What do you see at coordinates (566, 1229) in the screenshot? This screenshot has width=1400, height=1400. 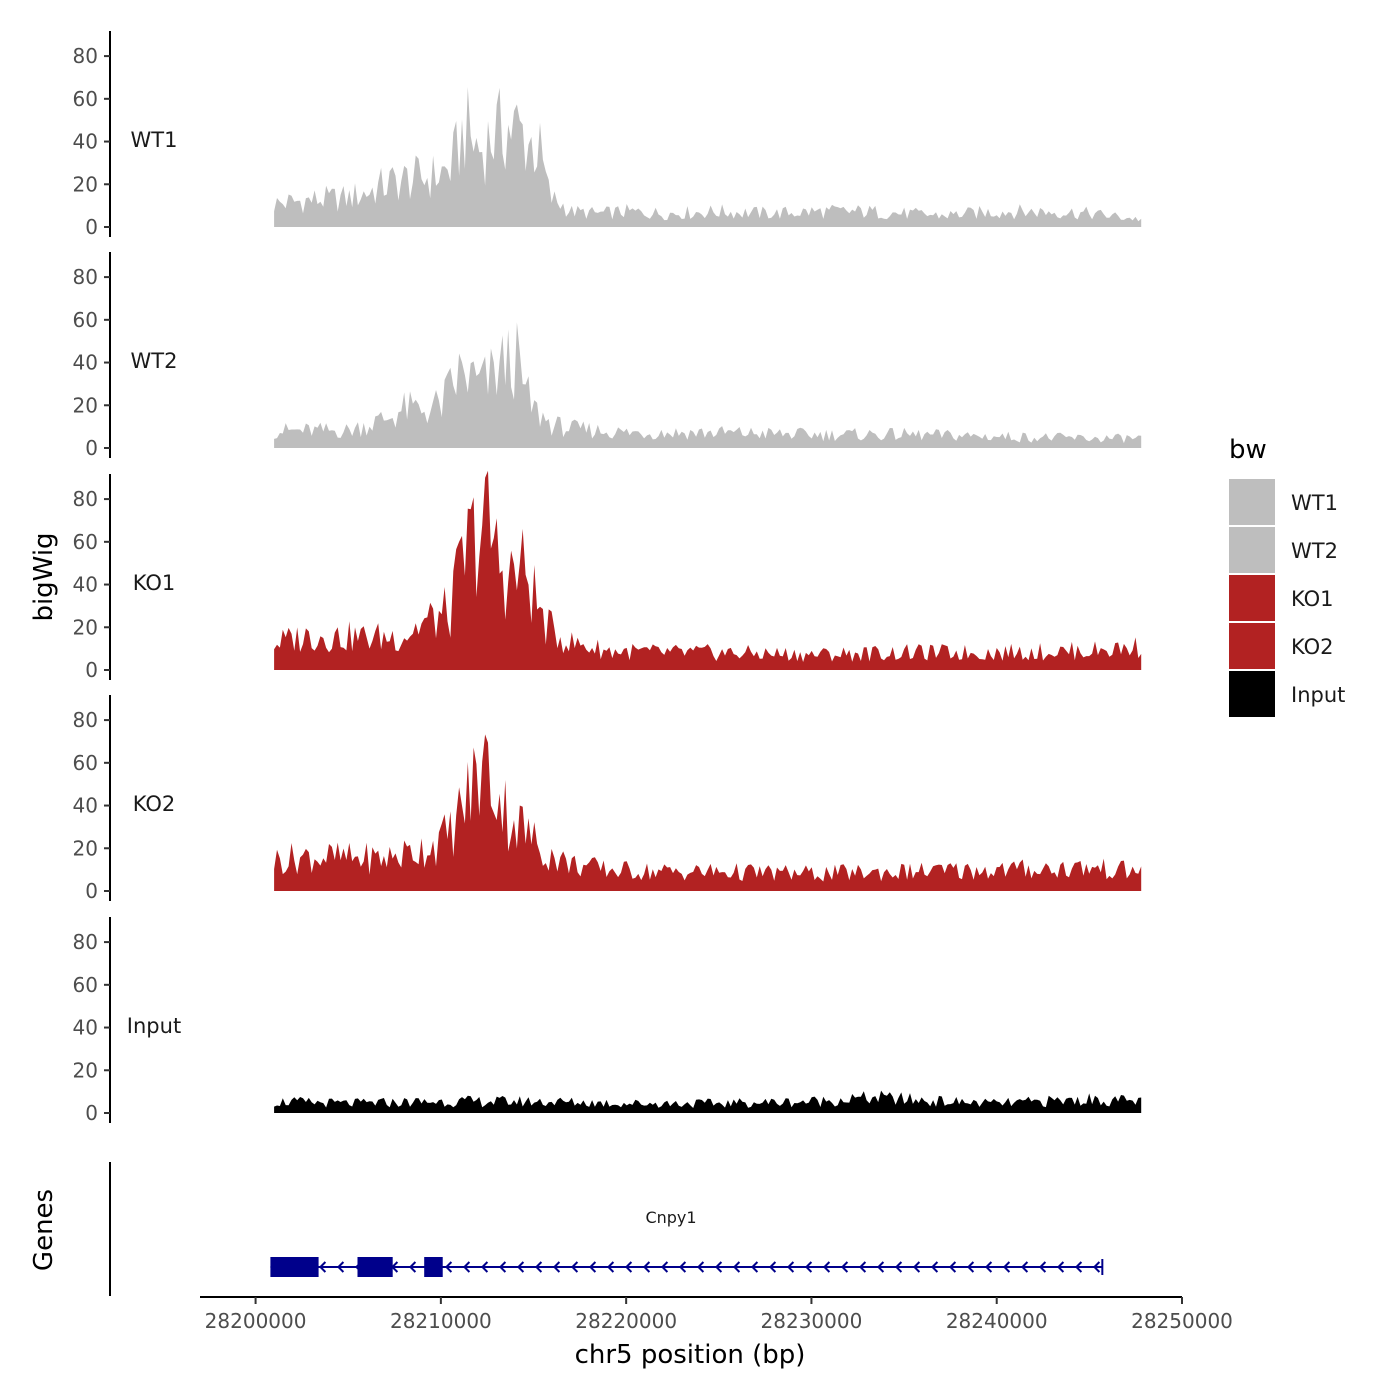 I see `gene-track: Genes Cnpy1` at bounding box center [566, 1229].